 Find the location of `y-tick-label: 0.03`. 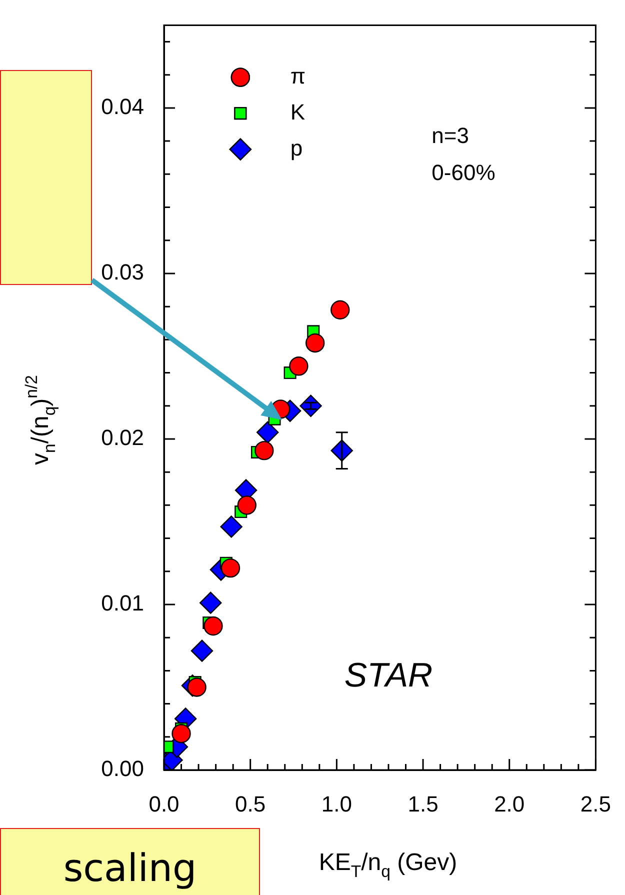

y-tick-label: 0.03 is located at coordinates (122, 272).